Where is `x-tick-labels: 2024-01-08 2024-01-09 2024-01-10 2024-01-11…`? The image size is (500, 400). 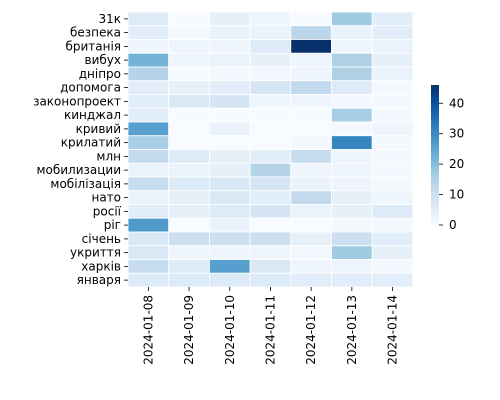 x-tick-labels: 2024-01-08 2024-01-09 2024-01-10 2024-01-11… is located at coordinates (270, 326).